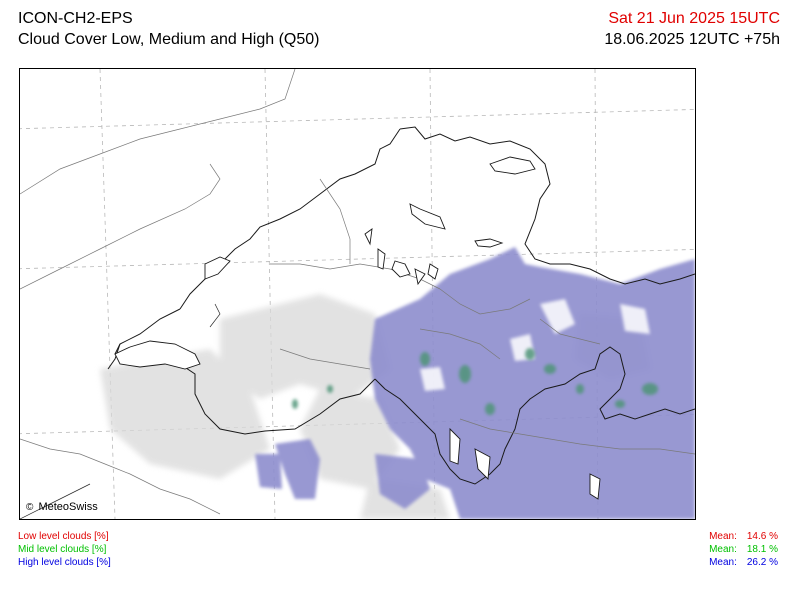 The height and width of the screenshot is (590, 800). Describe the element at coordinates (169, 39) in the screenshot. I see `product-name: Cloud Cover Low, Medium and High (Q50)` at that location.